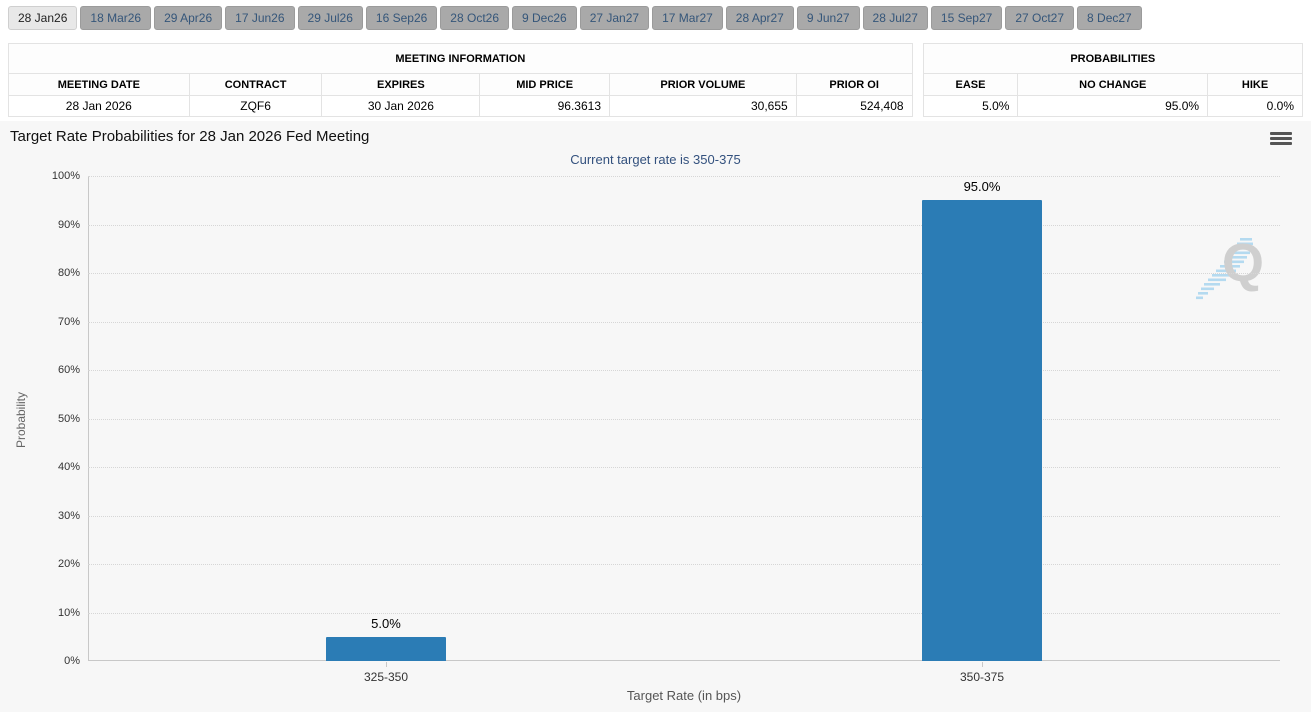 The image size is (1311, 718). I want to click on meeting-table-column-header: MID PRICE, so click(545, 84).